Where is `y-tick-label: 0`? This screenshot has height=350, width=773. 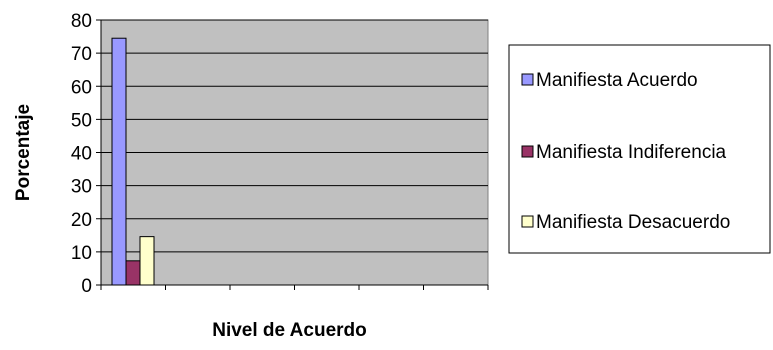 y-tick-label: 0 is located at coordinates (86, 286).